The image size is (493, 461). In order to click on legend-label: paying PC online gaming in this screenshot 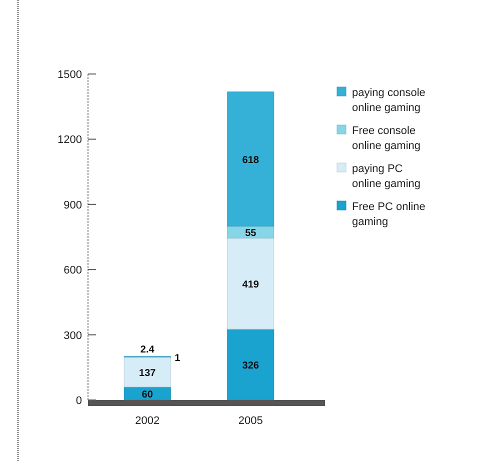, I will do `click(386, 176)`.